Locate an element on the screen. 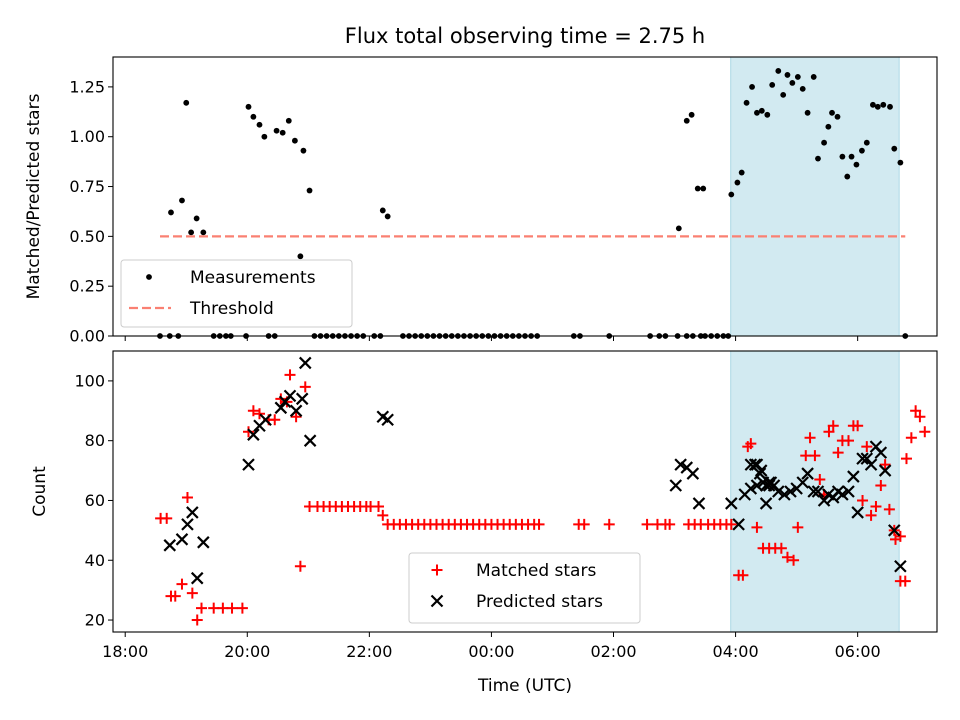  legend: Measurements Threshold is located at coordinates (236, 293).